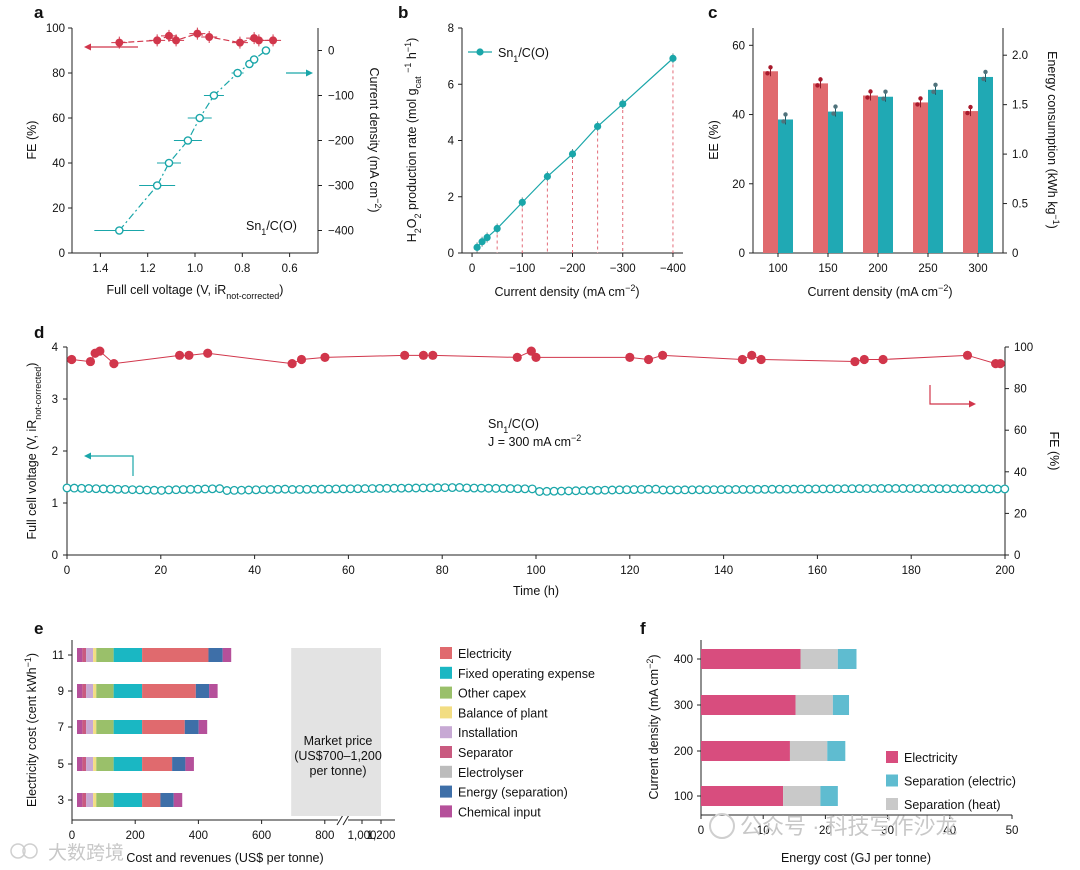  What do you see at coordinates (1056, 219) in the screenshot?
I see `y2-axis-title-part: −1` at bounding box center [1056, 219].